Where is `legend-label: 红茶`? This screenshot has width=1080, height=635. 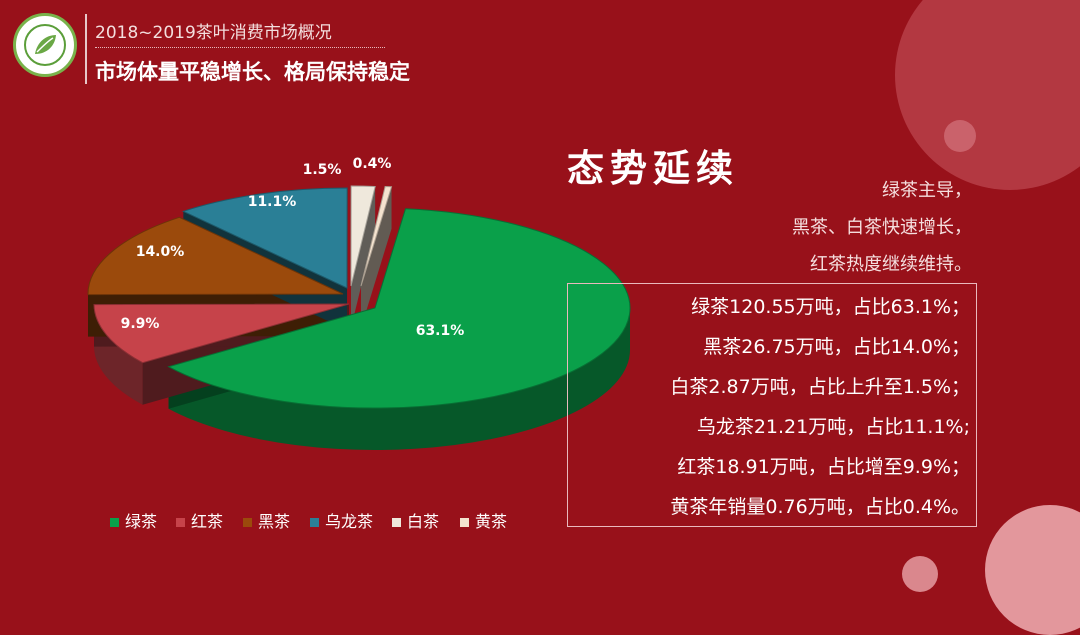
legend-label: 红茶 is located at coordinates (207, 521).